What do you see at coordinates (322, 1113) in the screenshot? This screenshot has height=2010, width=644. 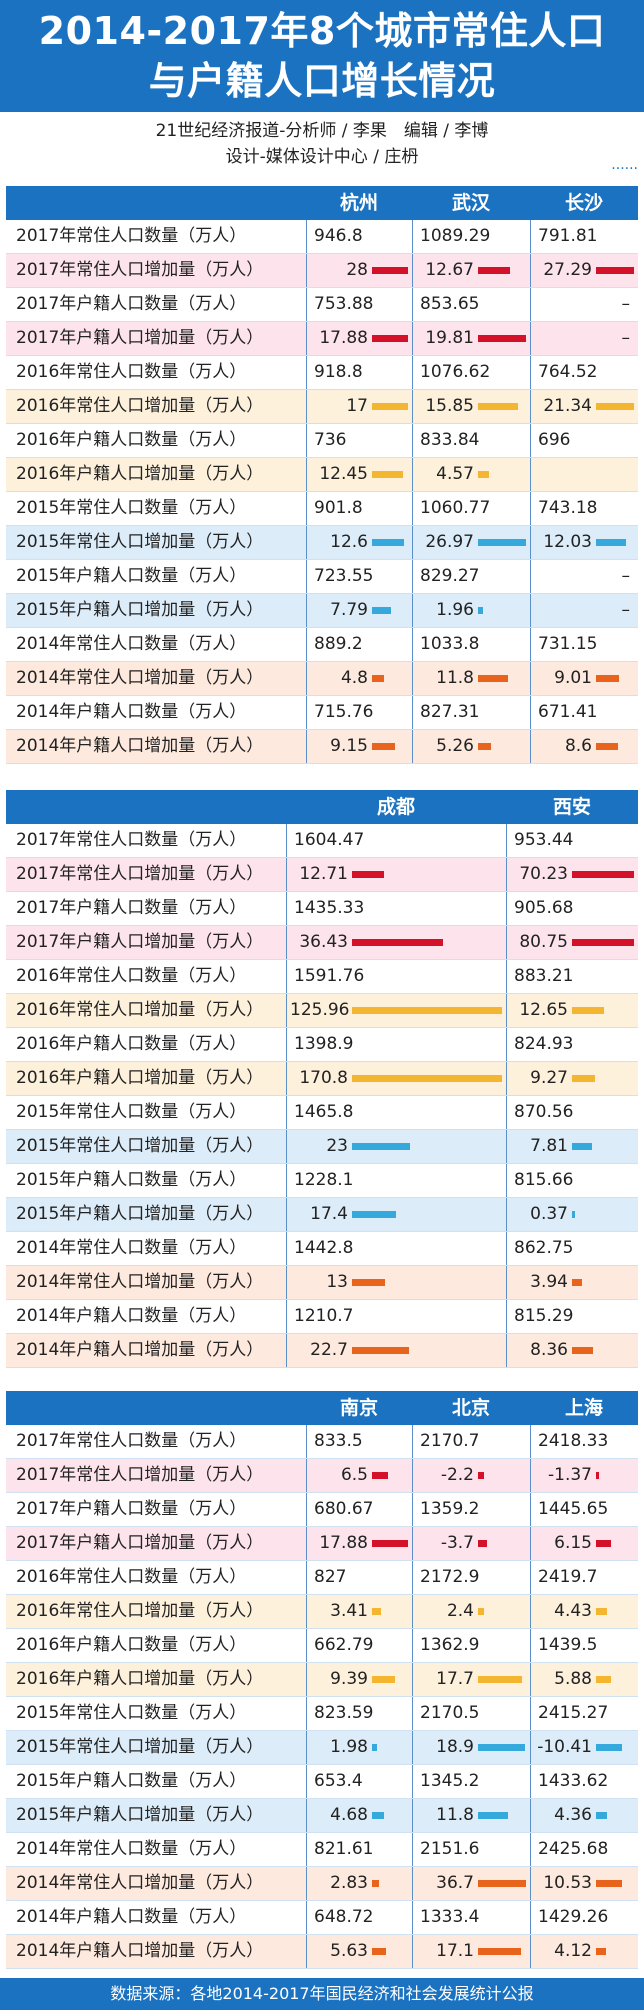 I see `table-row: 2015年常住人口数量（万人） 1465.8 870.56` at bounding box center [322, 1113].